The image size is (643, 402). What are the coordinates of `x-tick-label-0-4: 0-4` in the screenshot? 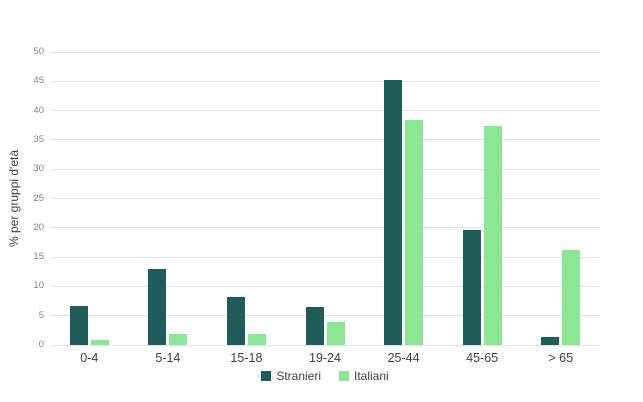 It's located at (89, 358).